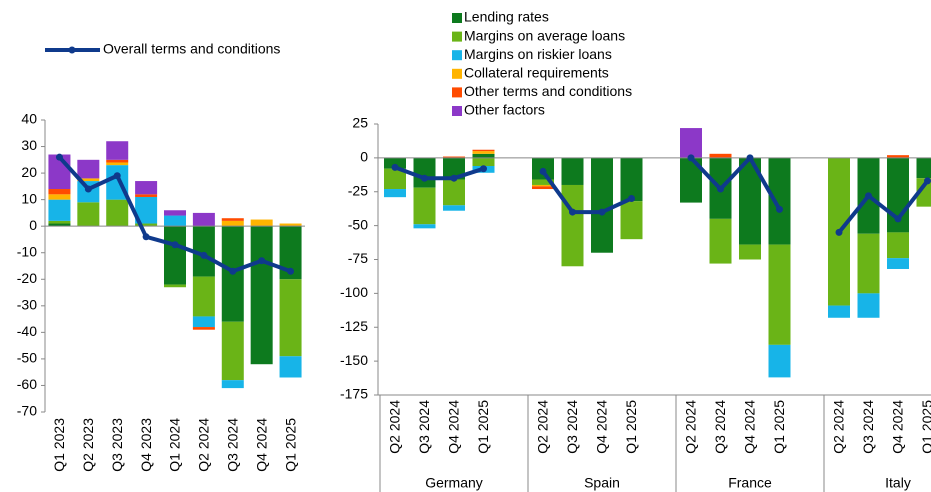 The image size is (931, 492). What do you see at coordinates (88, 445) in the screenshot?
I see `x-tick-label: Q2 2023` at bounding box center [88, 445].